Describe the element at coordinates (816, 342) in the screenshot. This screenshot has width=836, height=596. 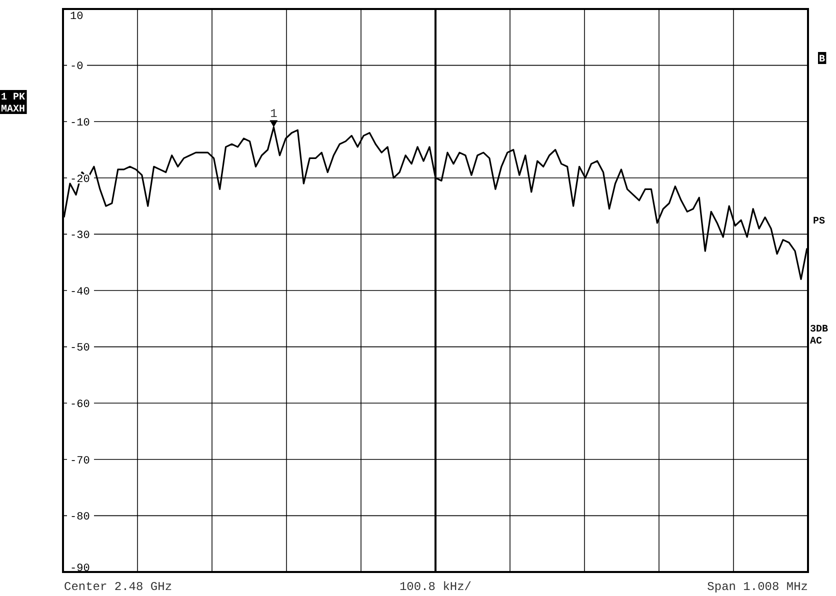
I see `text: AC` at that location.